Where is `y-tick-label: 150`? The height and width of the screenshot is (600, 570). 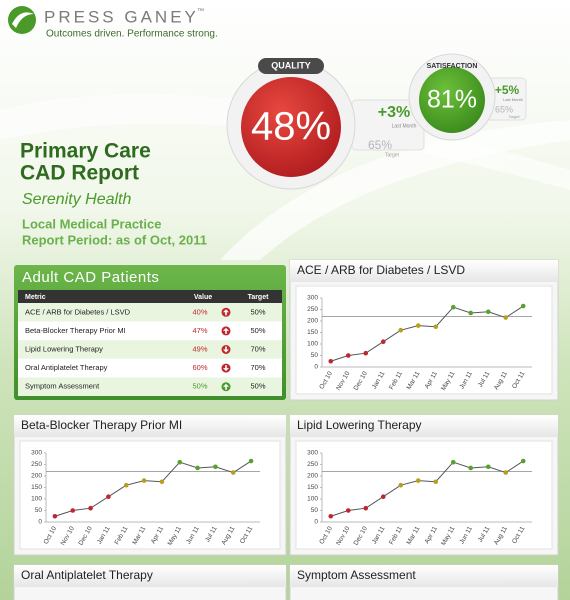
y-tick-label: 150 is located at coordinates (36, 487).